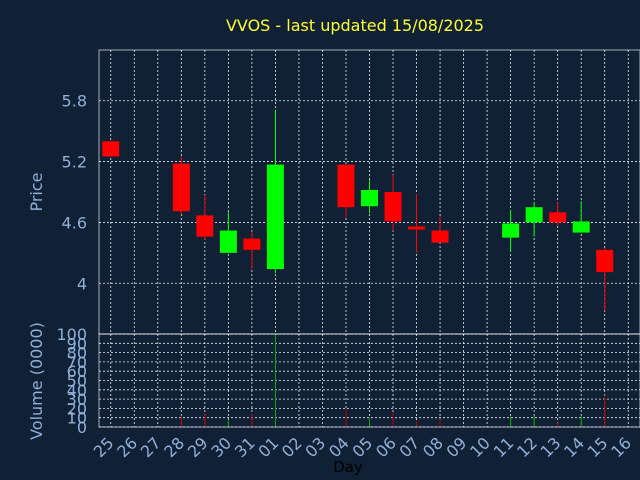 The width and height of the screenshot is (640, 480). I want to click on volume-tick-label: 100, so click(71, 334).